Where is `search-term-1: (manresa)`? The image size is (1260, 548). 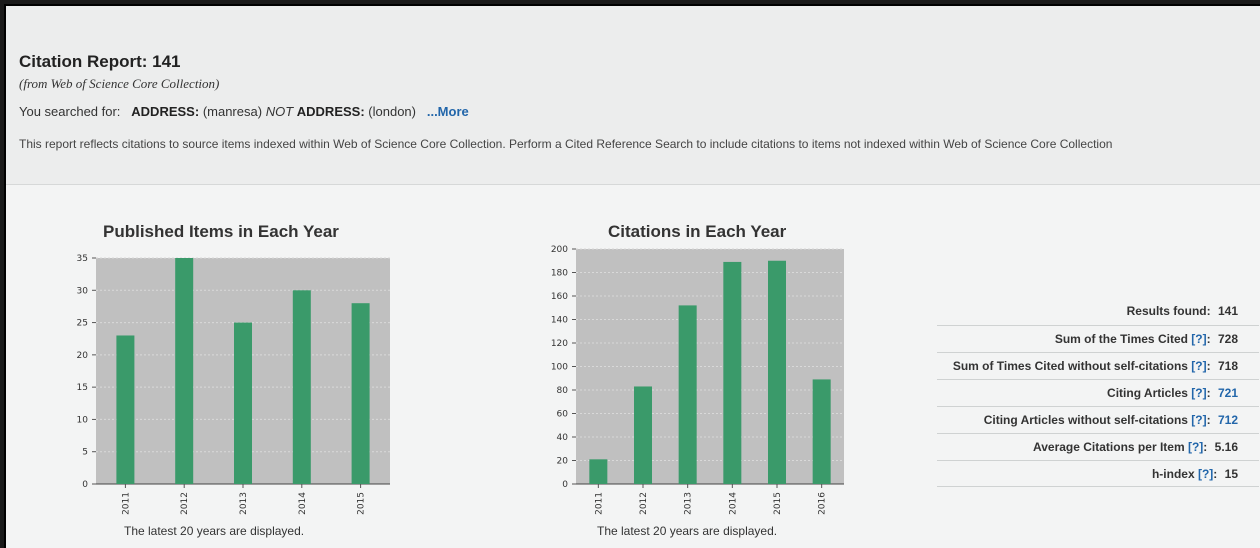 search-term-1: (manresa) is located at coordinates (232, 111).